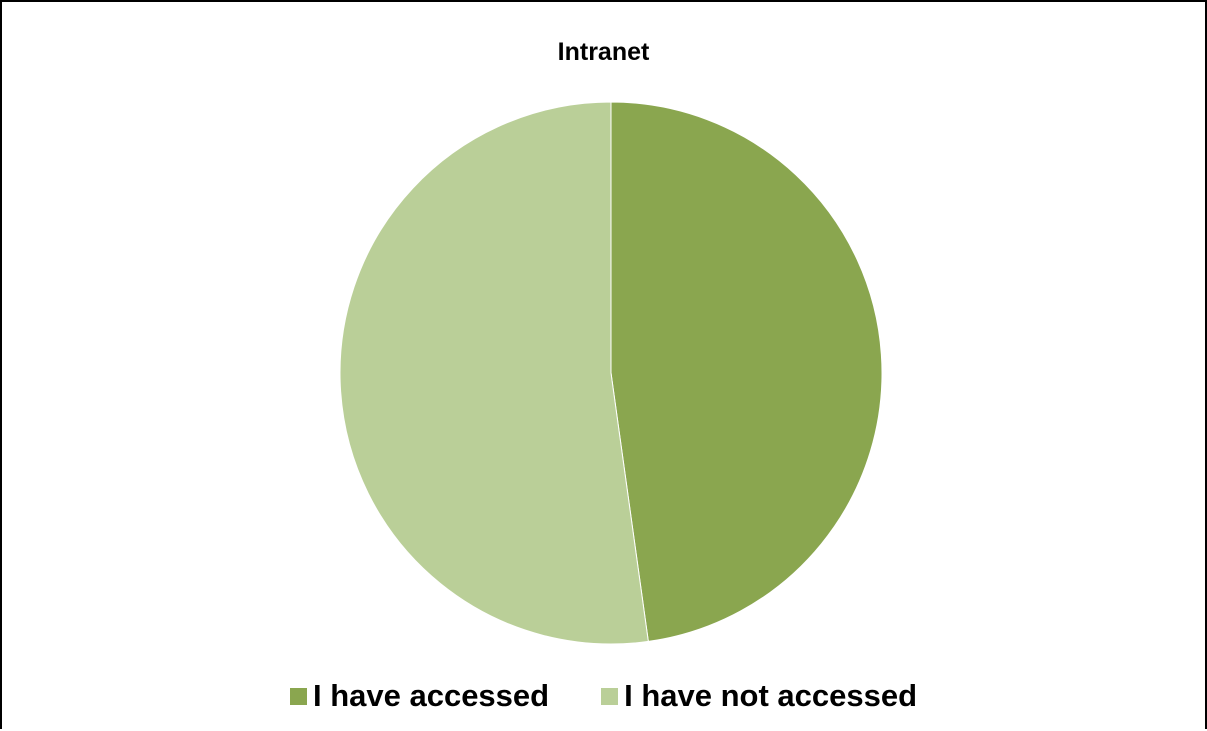  I want to click on legend-label-not-accessed: I have not accessed, so click(771, 695).